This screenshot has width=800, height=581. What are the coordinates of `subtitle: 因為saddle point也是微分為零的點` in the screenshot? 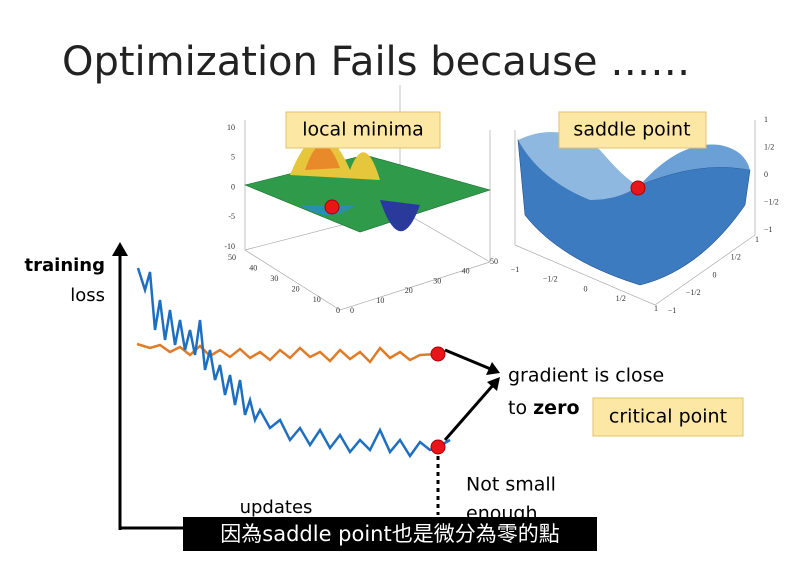 It's located at (389, 534).